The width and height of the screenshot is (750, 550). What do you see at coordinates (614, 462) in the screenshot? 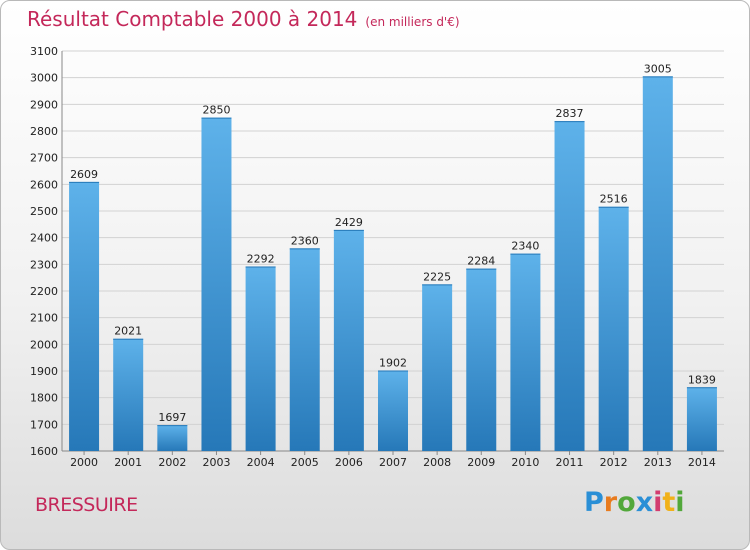
I see `x-tick-label: 2012` at bounding box center [614, 462].